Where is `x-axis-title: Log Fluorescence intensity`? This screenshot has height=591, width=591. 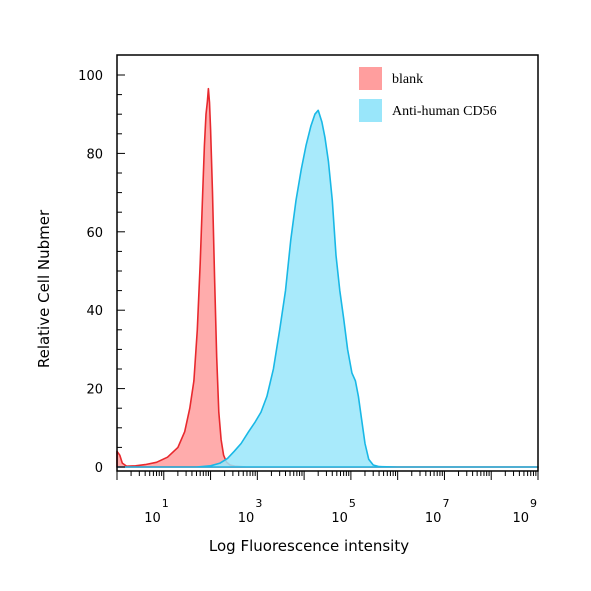
x-axis-title: Log Fluorescence intensity is located at coordinates (309, 546).